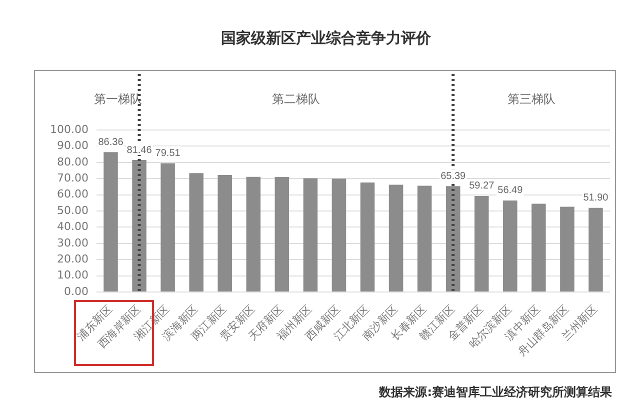  Describe the element at coordinates (168, 153) in the screenshot. I see `data-label: 79.51` at that location.